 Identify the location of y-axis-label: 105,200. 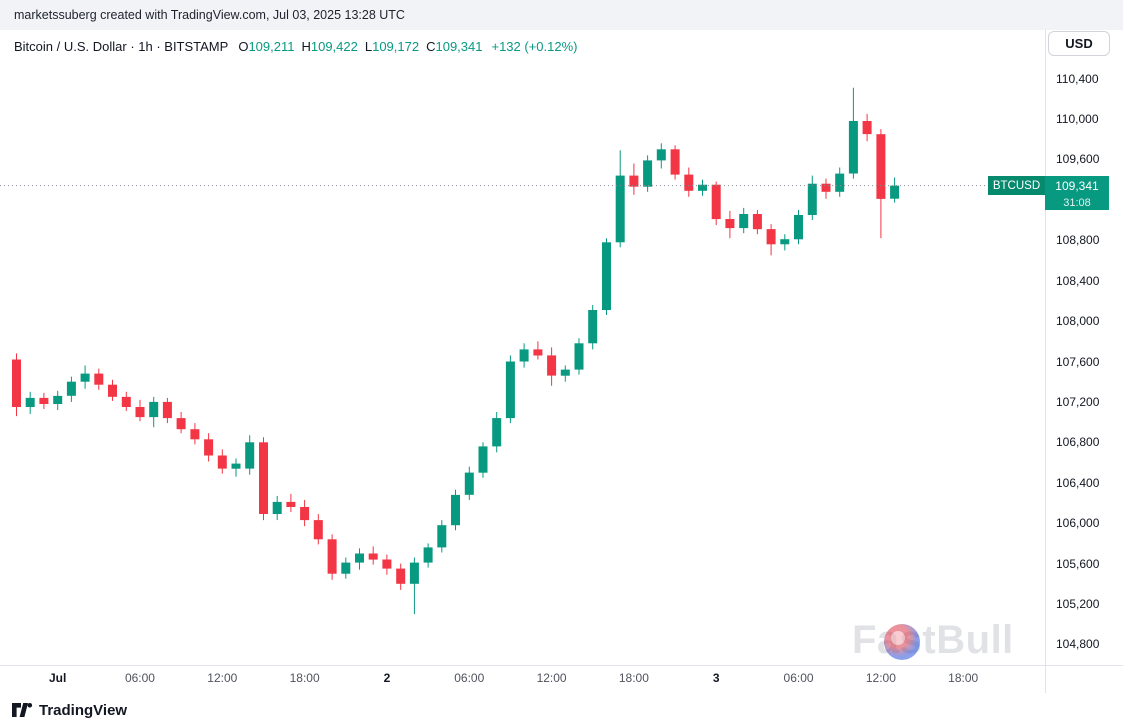
(1078, 604).